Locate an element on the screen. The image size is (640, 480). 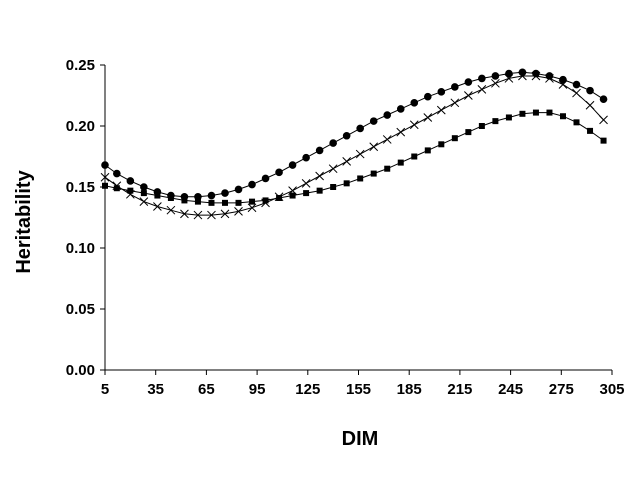
x-tick-label: 5 is located at coordinates (105, 389).